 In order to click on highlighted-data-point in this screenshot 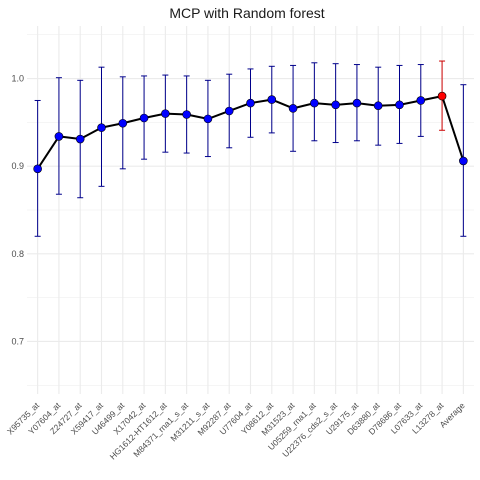, I will do `click(442, 96)`.